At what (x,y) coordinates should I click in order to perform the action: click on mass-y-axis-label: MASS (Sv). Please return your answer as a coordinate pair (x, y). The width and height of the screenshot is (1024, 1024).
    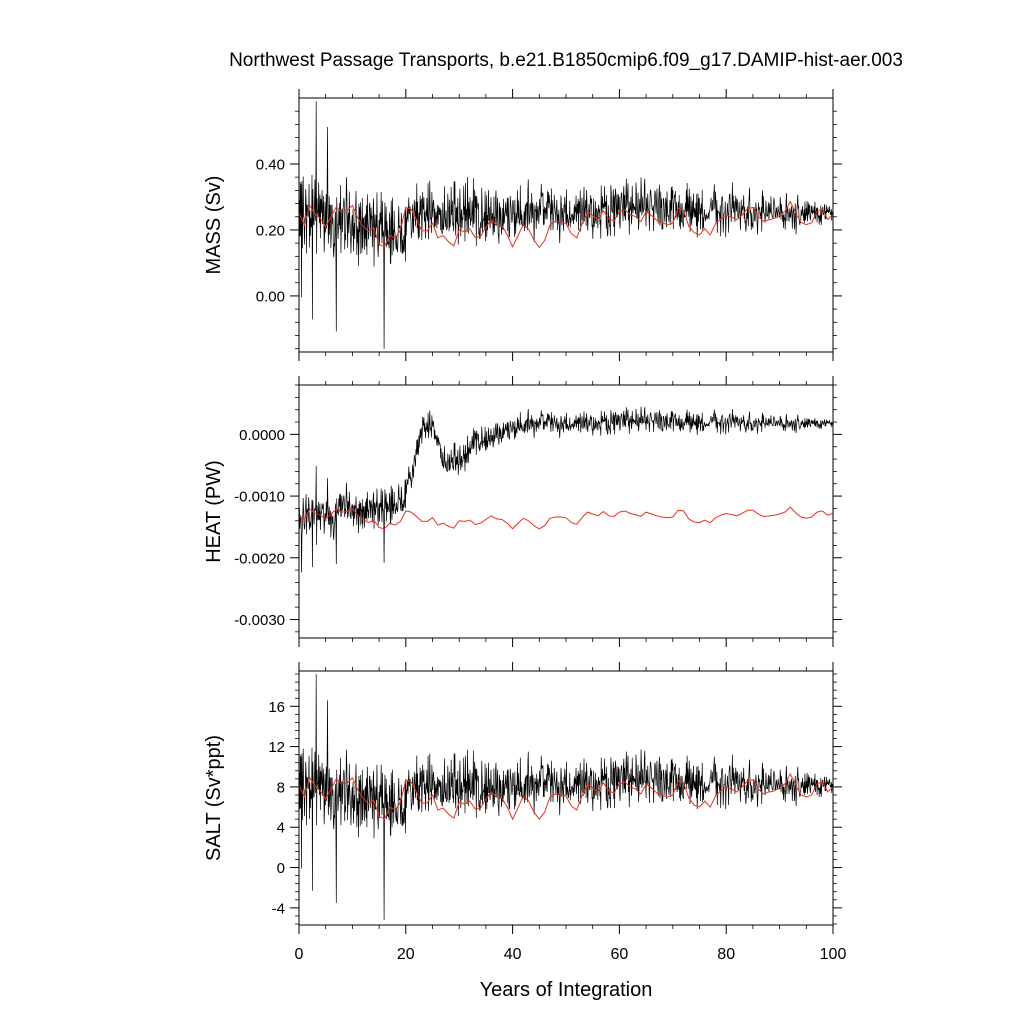
    Looking at the image, I should click on (214, 225).